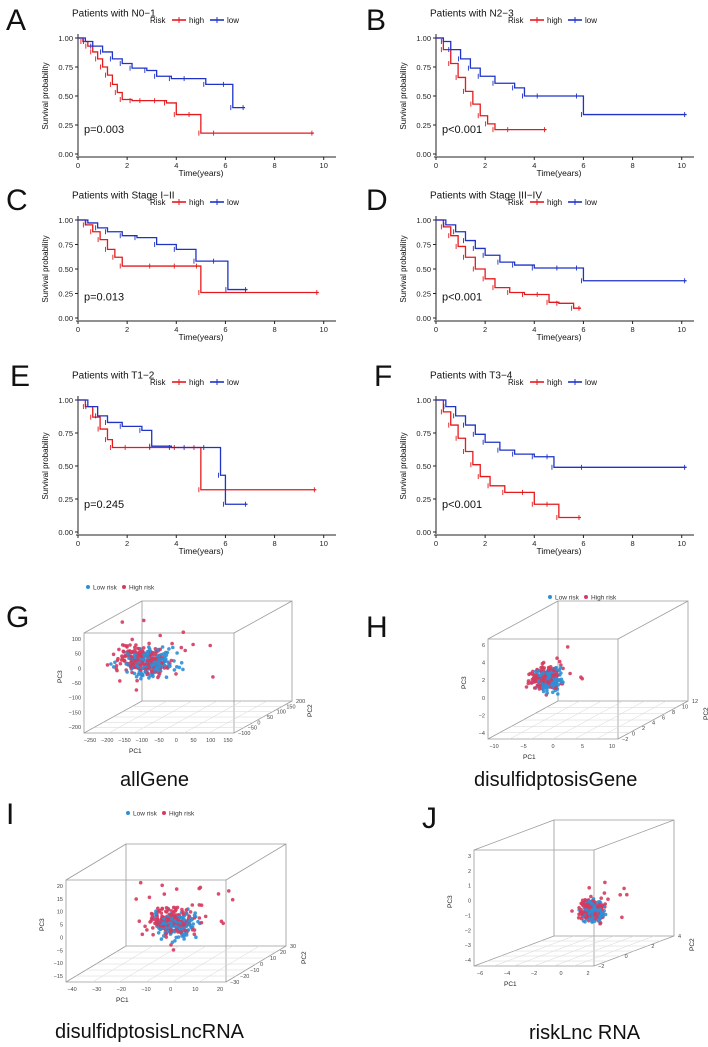  Describe the element at coordinates (149, 1032) in the screenshot. I see `pca-caption: disulfidptosisLncRNA` at that location.